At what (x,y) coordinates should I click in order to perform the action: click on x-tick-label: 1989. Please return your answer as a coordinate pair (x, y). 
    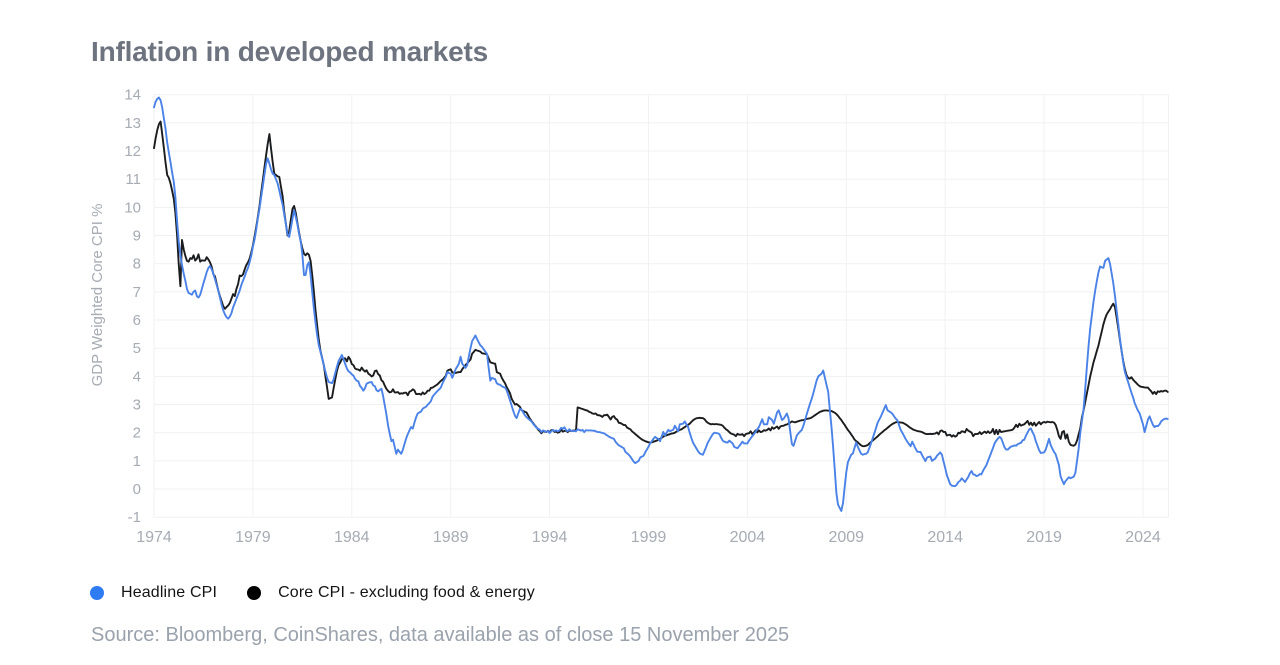
    Looking at the image, I should click on (451, 537).